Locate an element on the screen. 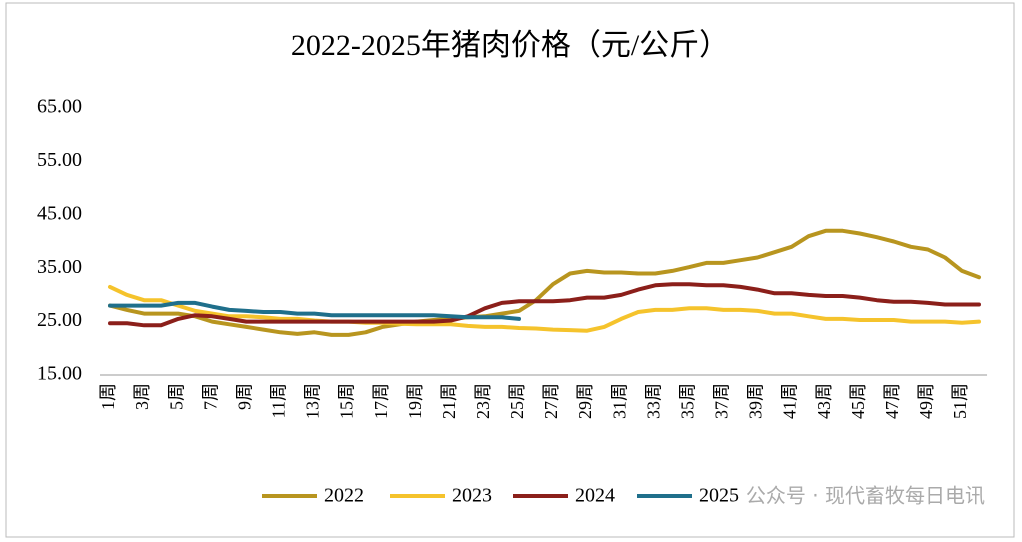 This screenshot has height=542, width=1022. legend-label: 2024 is located at coordinates (595, 496).